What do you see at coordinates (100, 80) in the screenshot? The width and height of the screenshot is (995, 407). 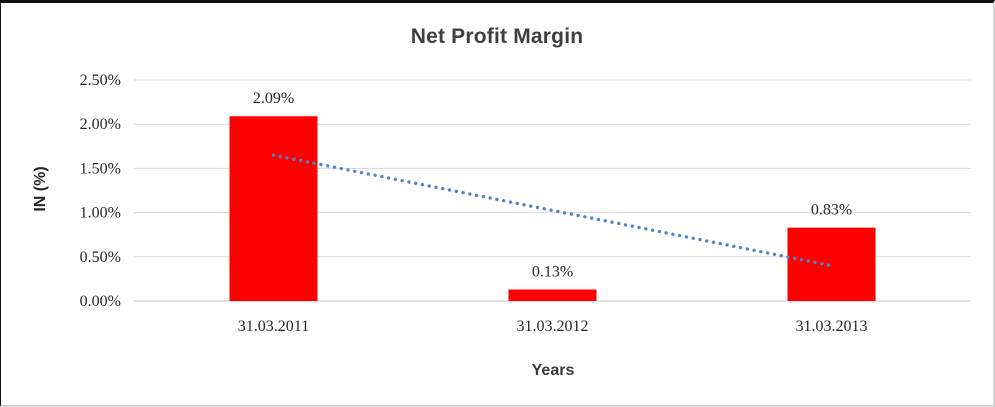 I see `y-tick-label: 2.50%` at bounding box center [100, 80].